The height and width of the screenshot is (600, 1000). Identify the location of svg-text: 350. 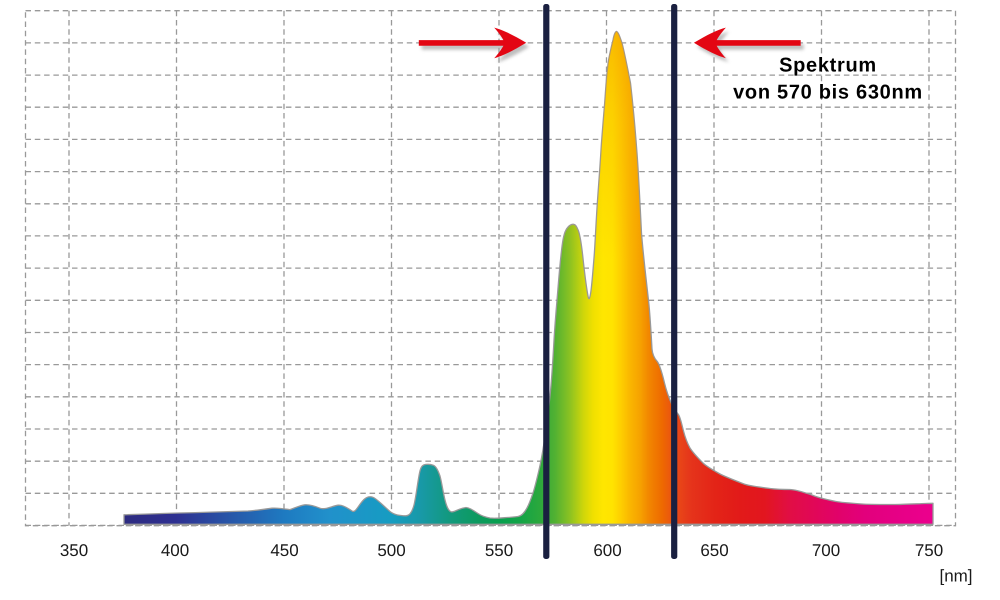
(74, 550).